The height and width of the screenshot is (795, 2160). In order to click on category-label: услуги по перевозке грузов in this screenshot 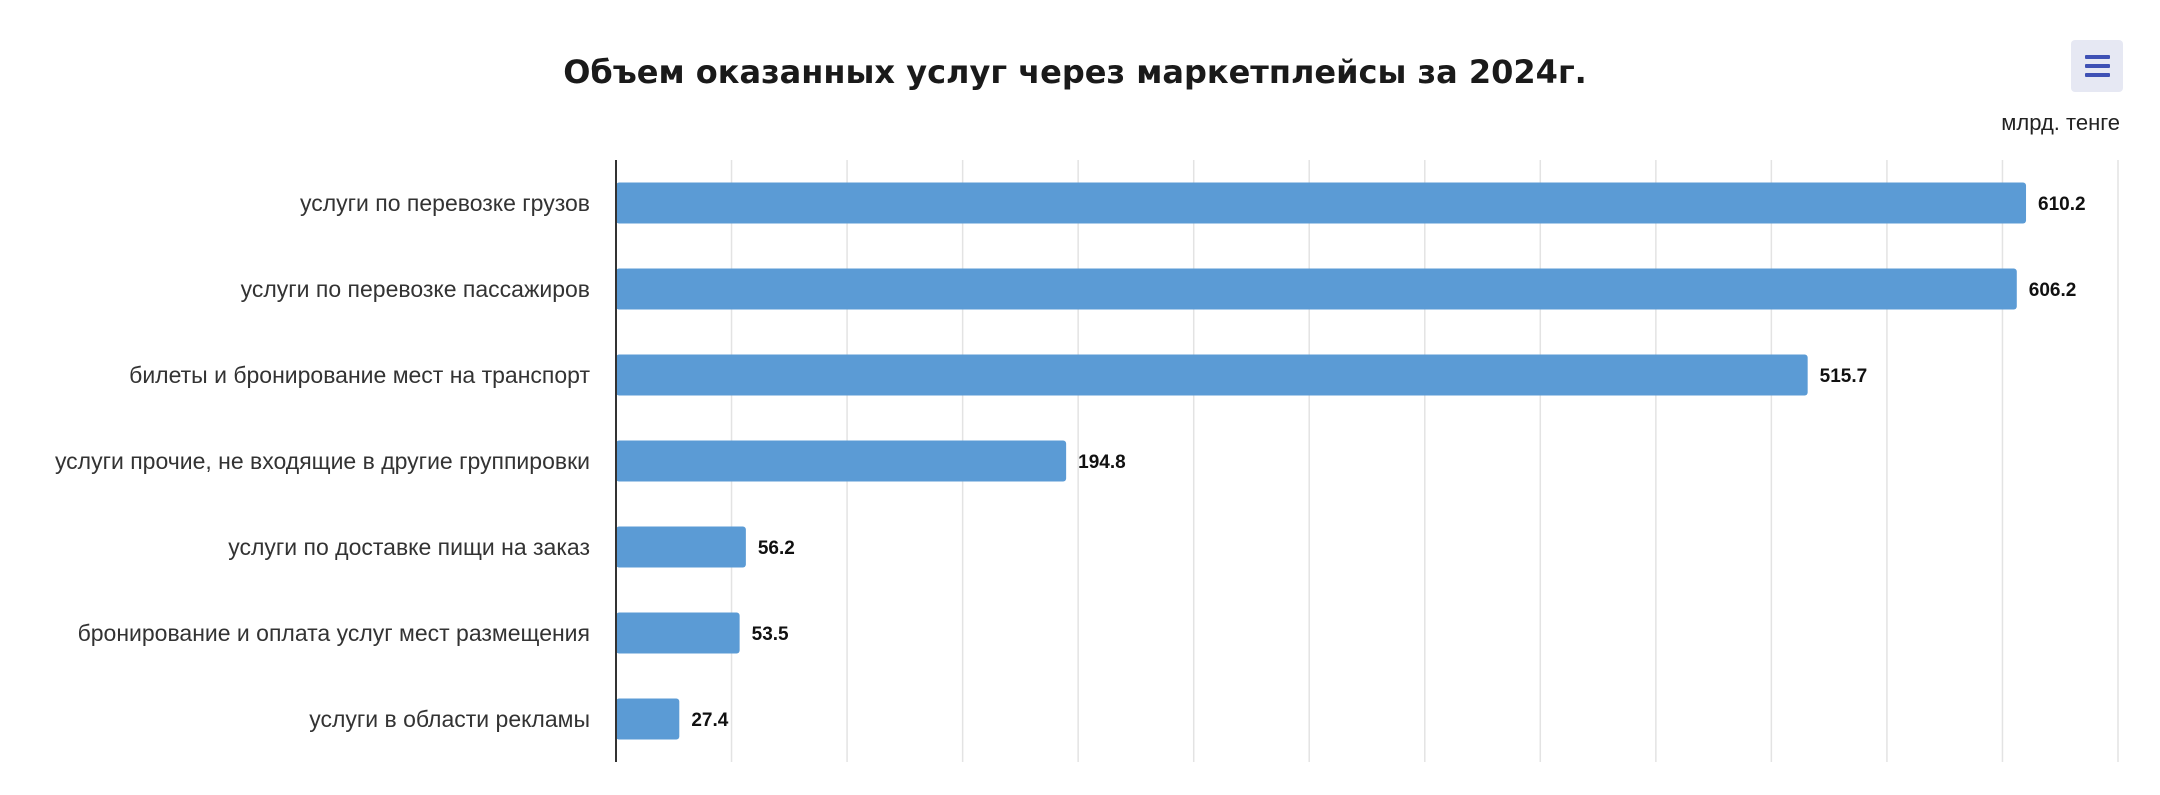, I will do `click(445, 203)`.